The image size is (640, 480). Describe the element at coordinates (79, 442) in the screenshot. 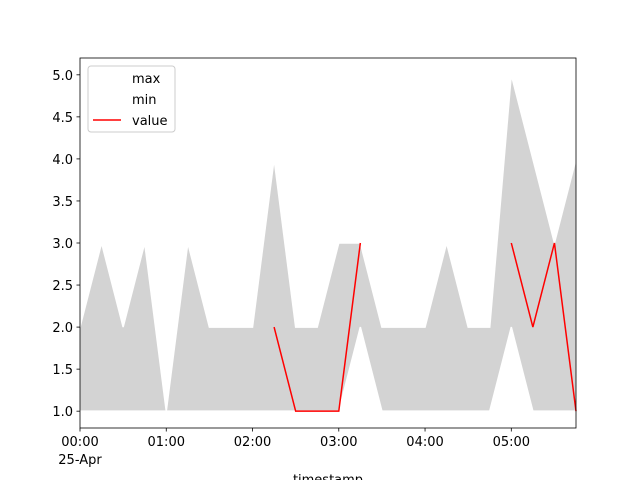

I see `x-tick-label: 00:00` at that location.